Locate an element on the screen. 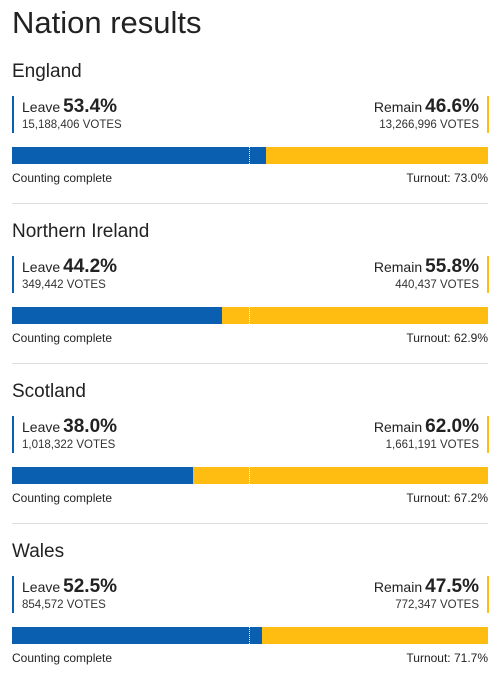  leave-percent: 52.5% is located at coordinates (90, 586).